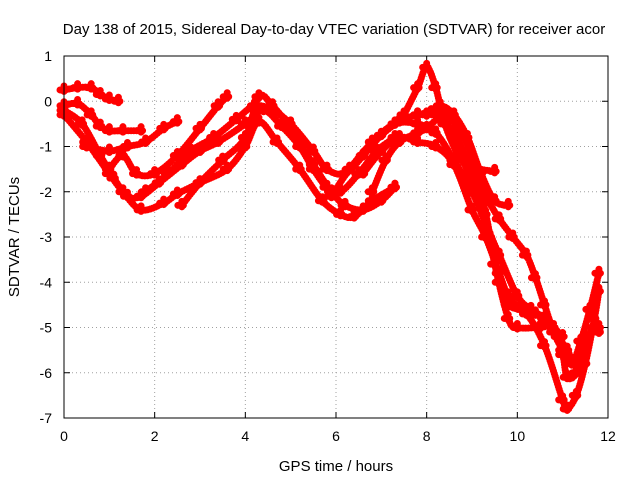  I want to click on x-tick-label: 6, so click(336, 436).